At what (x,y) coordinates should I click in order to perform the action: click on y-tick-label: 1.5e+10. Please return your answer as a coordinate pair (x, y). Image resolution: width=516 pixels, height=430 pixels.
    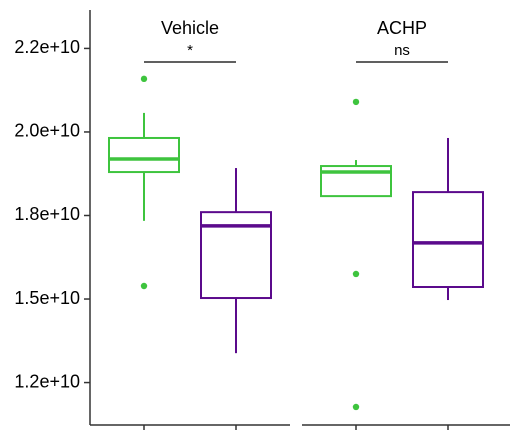
    Looking at the image, I should click on (47, 298).